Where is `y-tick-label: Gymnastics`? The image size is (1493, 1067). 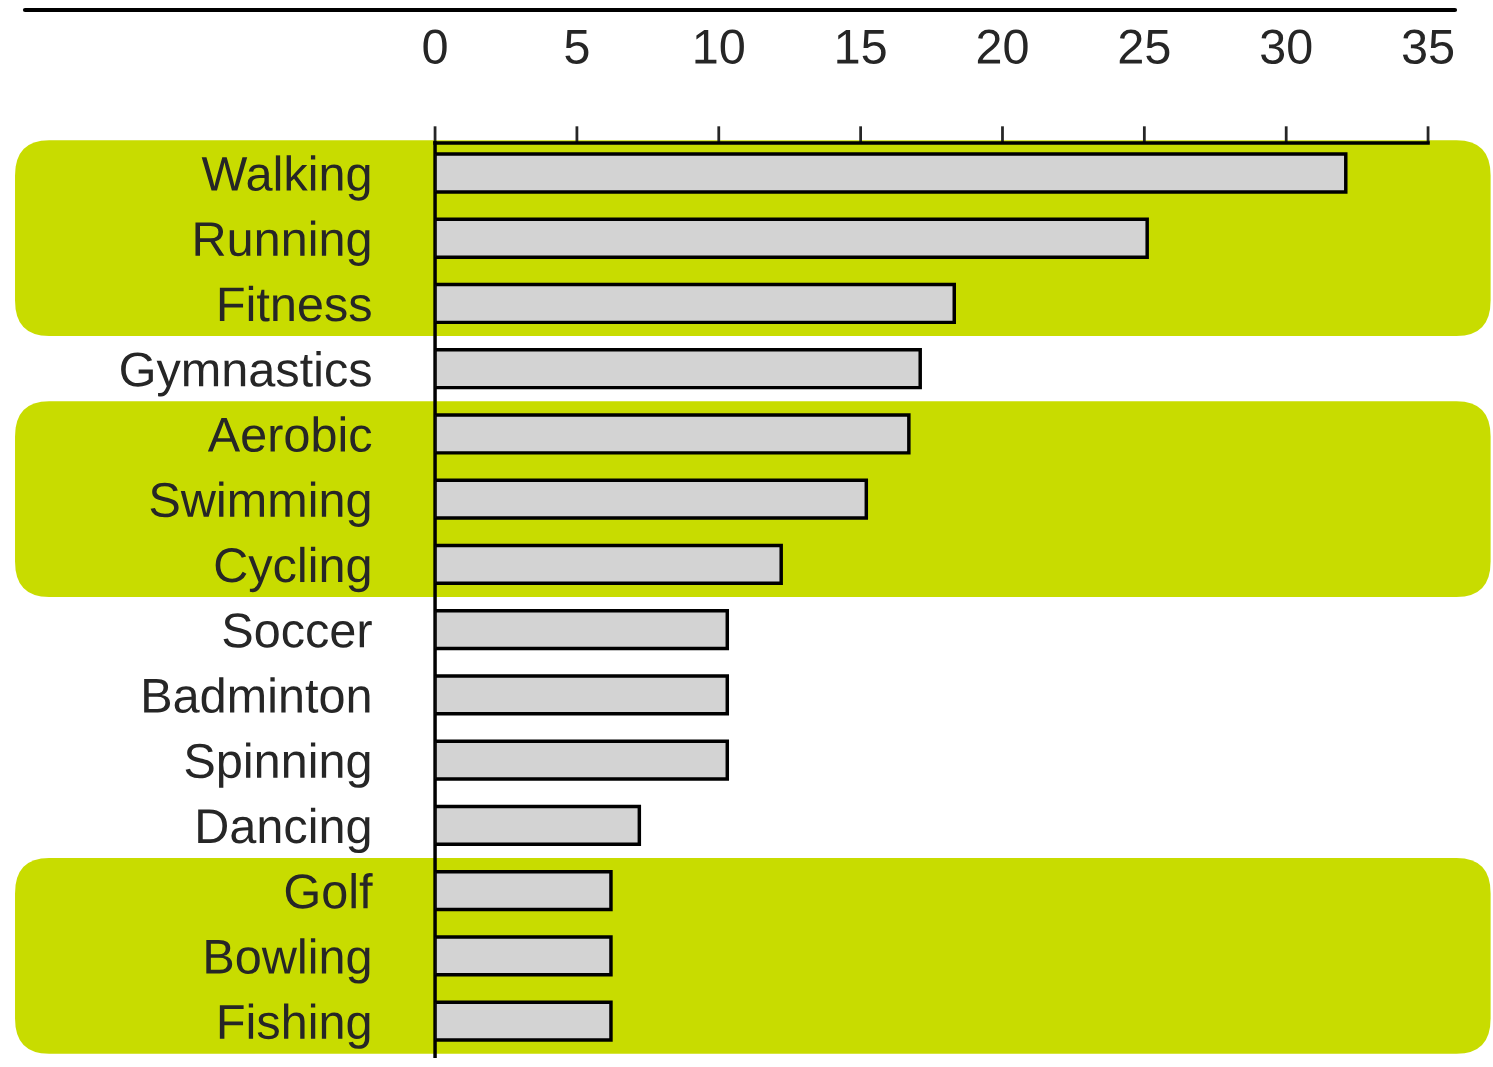
y-tick-label: Gymnastics is located at coordinates (246, 374).